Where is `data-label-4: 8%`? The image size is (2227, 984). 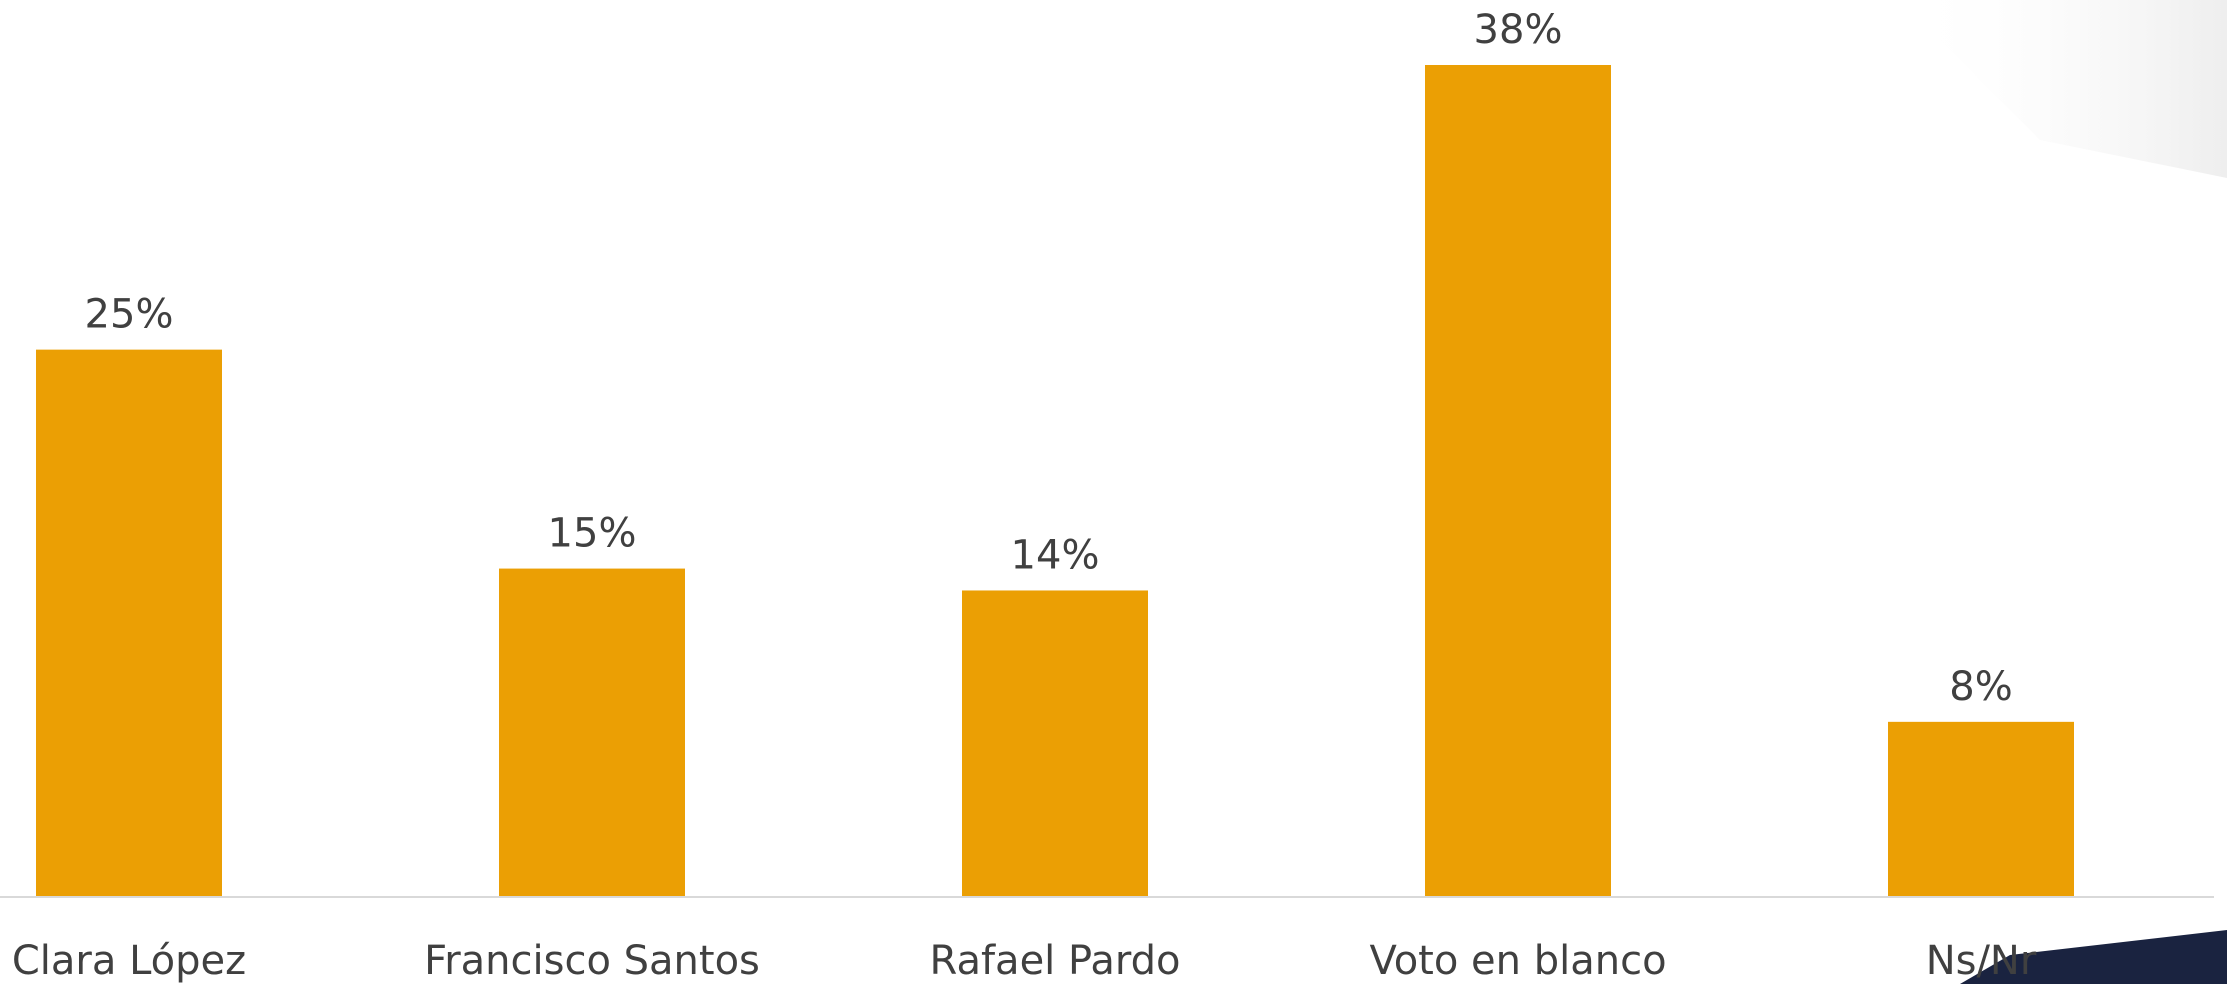
data-label-4: 8% is located at coordinates (1980, 687).